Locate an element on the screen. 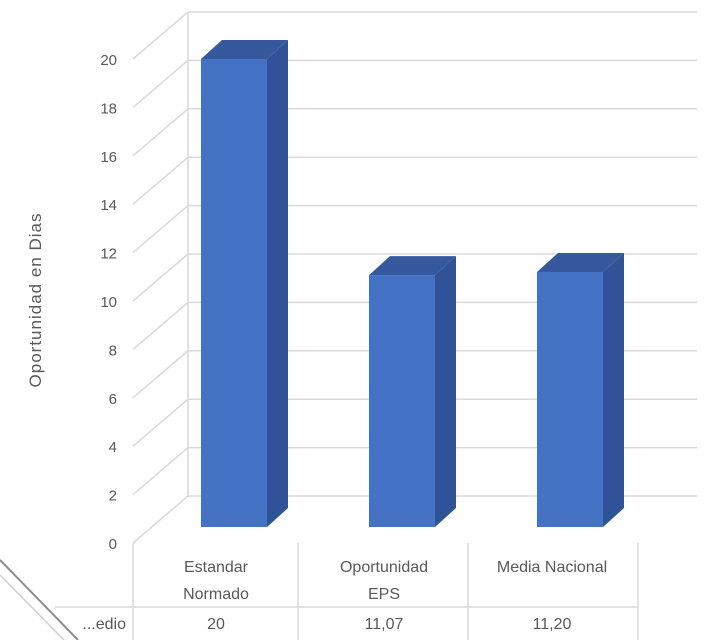 This screenshot has width=710, height=640. table-row-label: ...edio is located at coordinates (104, 624).